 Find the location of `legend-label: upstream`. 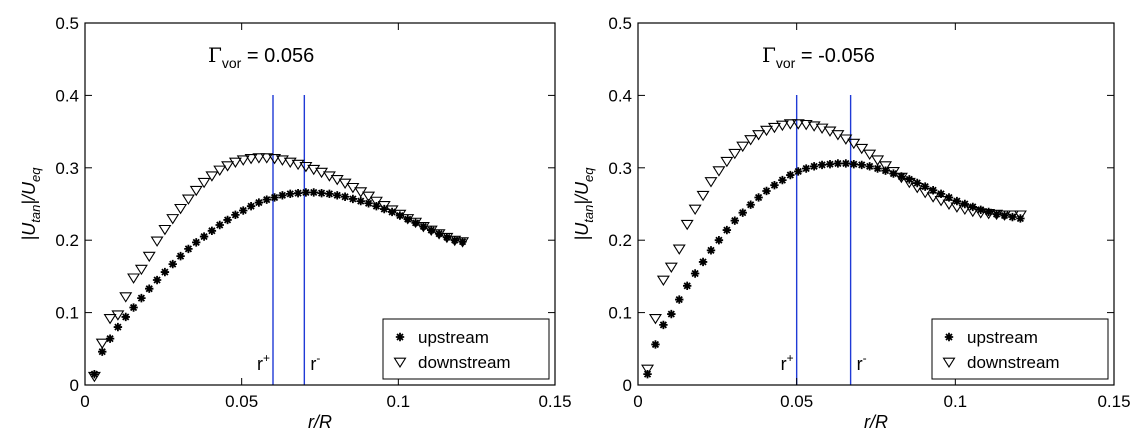

legend-label: upstream is located at coordinates (1002, 337).